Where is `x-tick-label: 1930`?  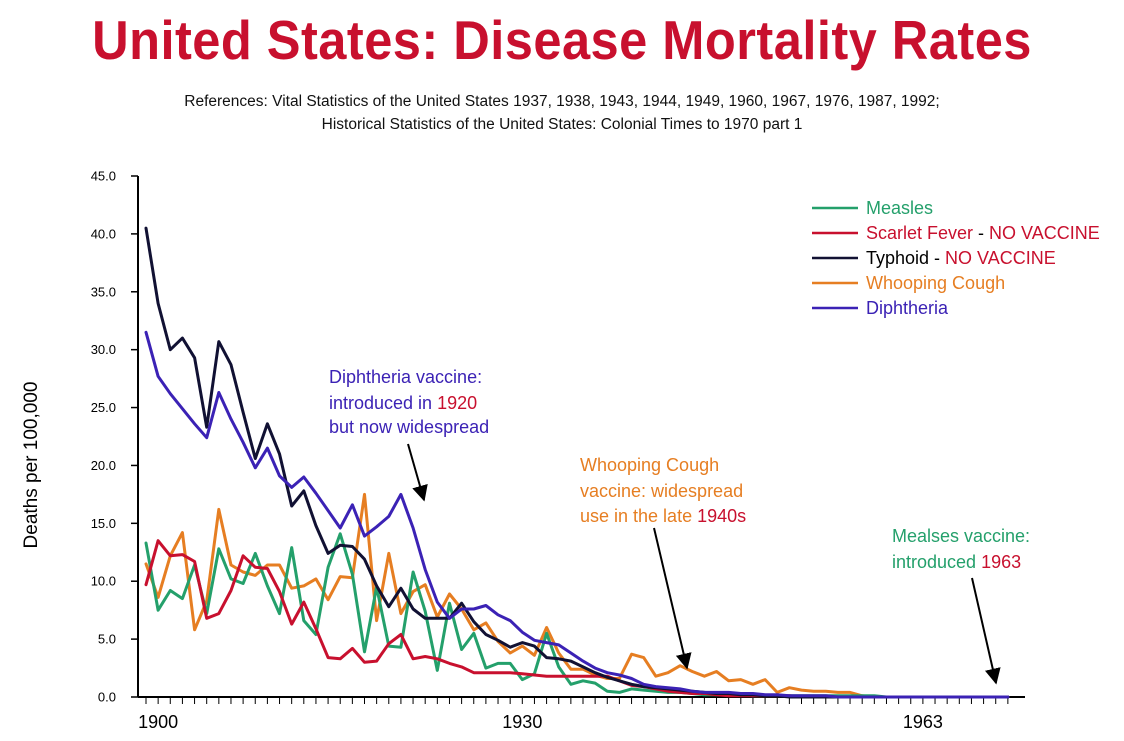 x-tick-label: 1930 is located at coordinates (522, 722).